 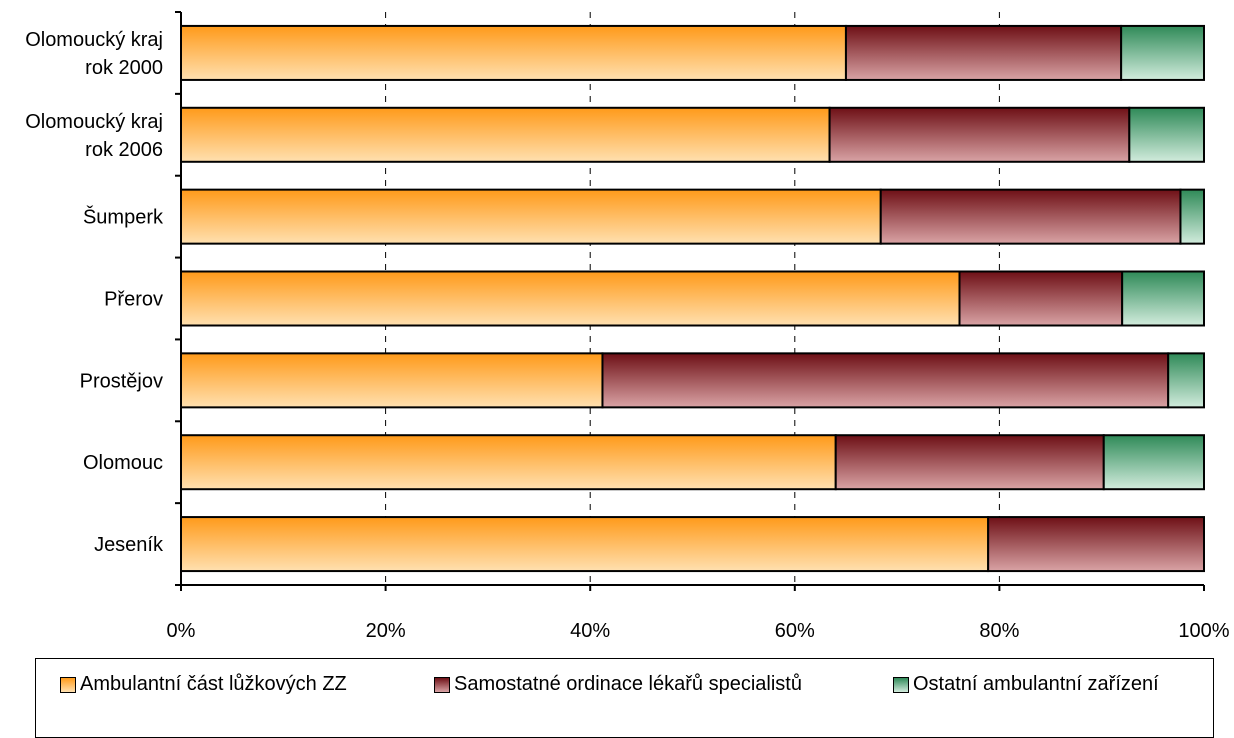 I want to click on legend-item-series-1: Ambulantní část lůžkových ZZ, so click(x=203, y=684).